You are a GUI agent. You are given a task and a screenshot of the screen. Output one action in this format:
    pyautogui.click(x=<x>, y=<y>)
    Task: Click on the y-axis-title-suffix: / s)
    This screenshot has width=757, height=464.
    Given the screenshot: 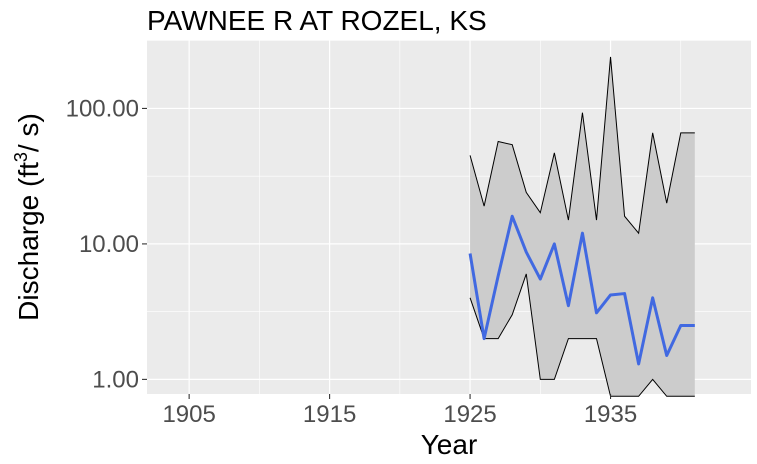 What is the action you would take?
    pyautogui.click(x=28, y=132)
    